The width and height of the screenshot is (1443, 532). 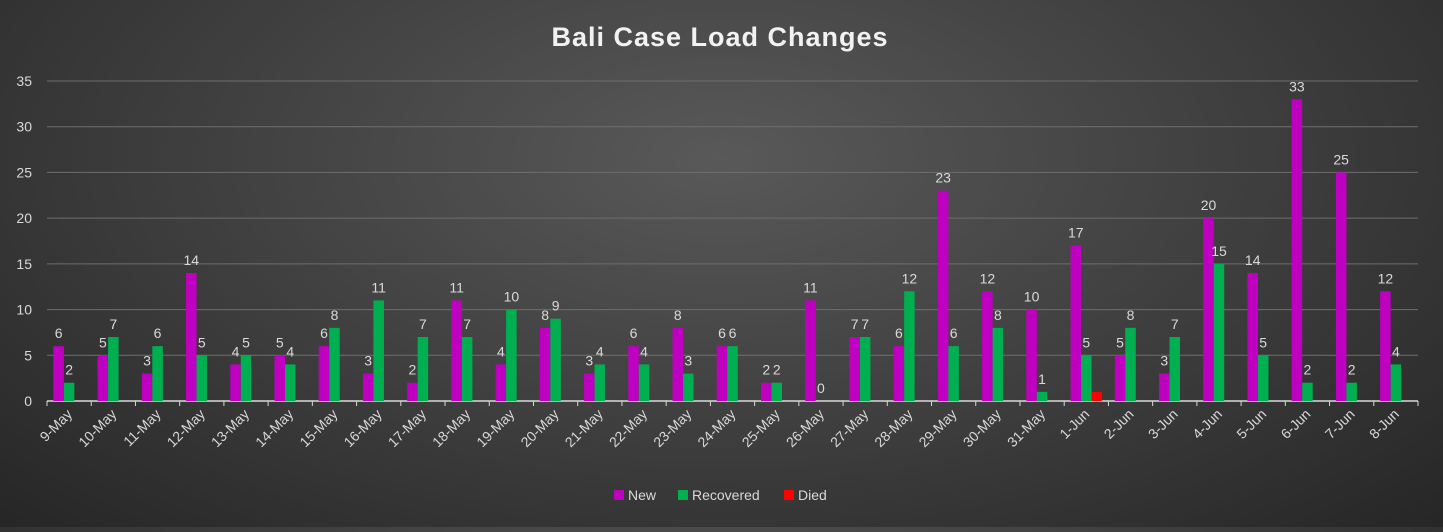 I want to click on data-label-new: 33, so click(x=1297, y=86).